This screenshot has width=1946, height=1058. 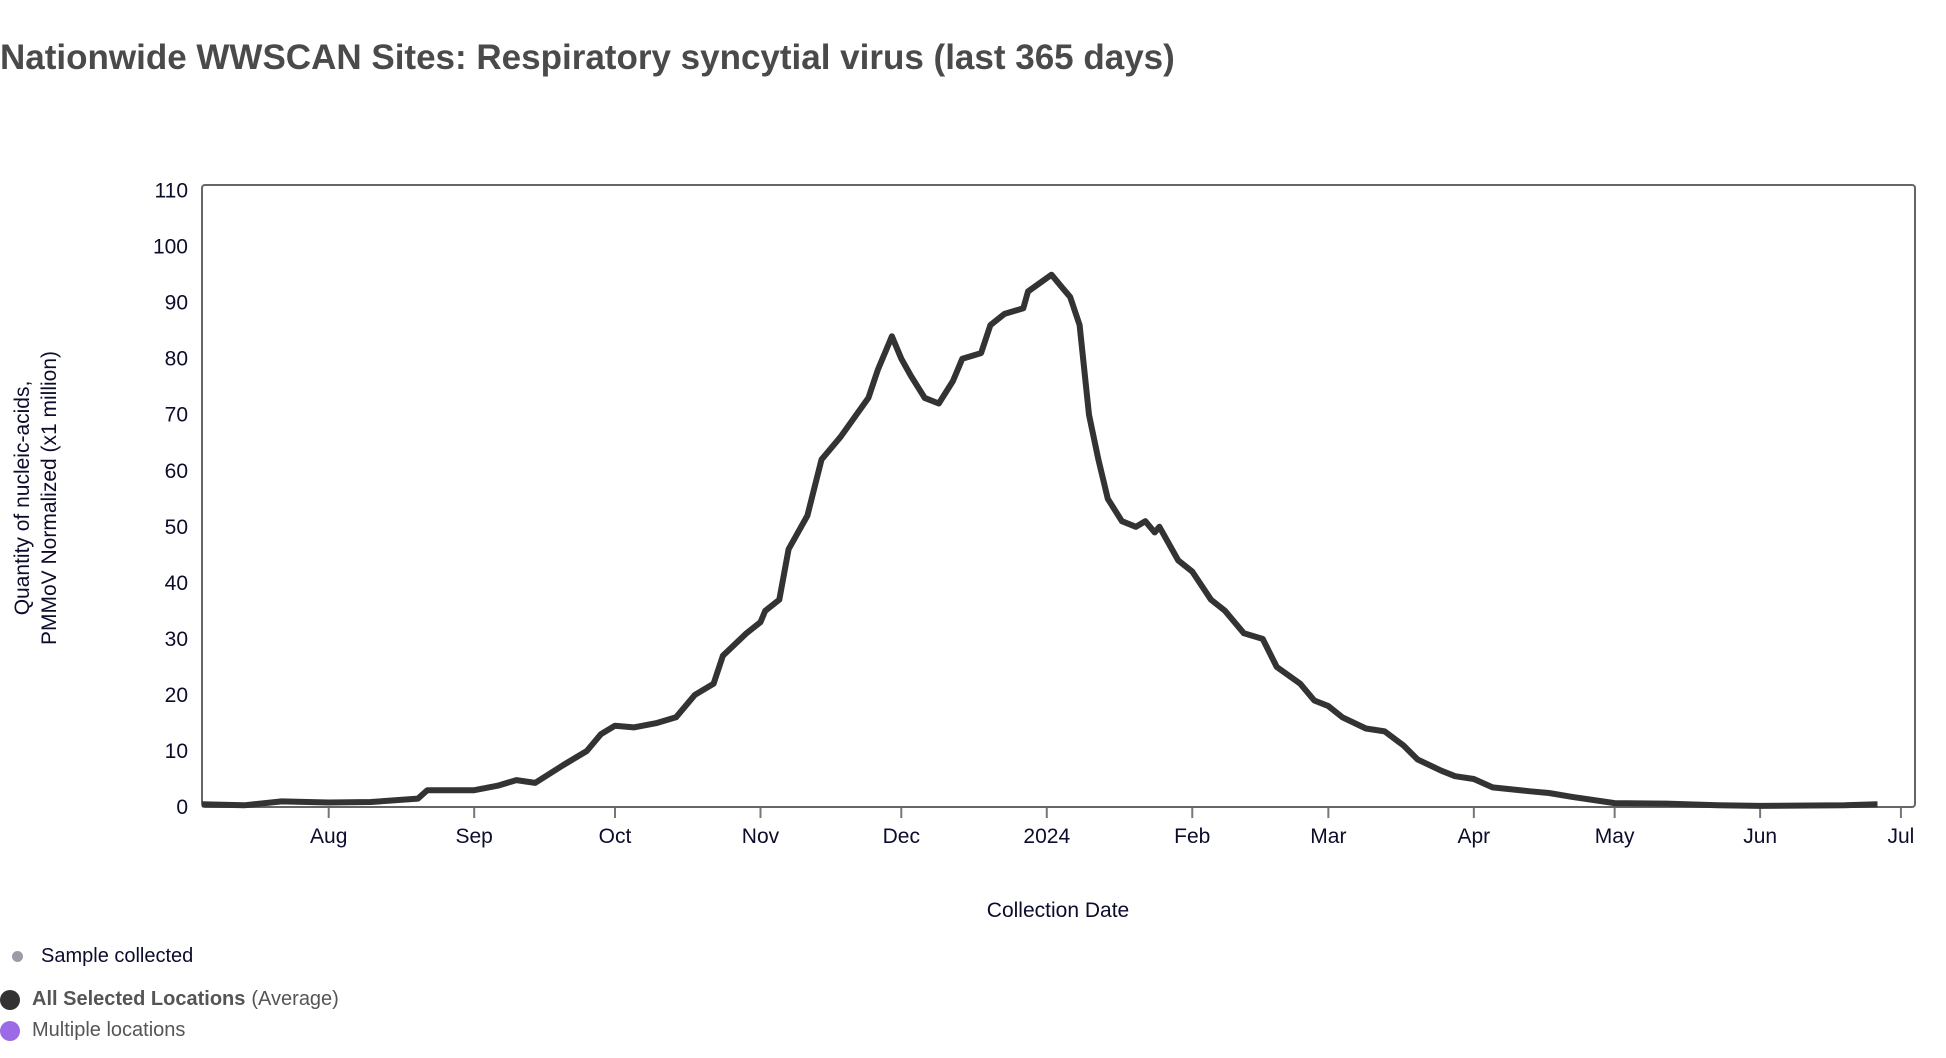 I want to click on x-tick-label: Jun, so click(x=1760, y=836).